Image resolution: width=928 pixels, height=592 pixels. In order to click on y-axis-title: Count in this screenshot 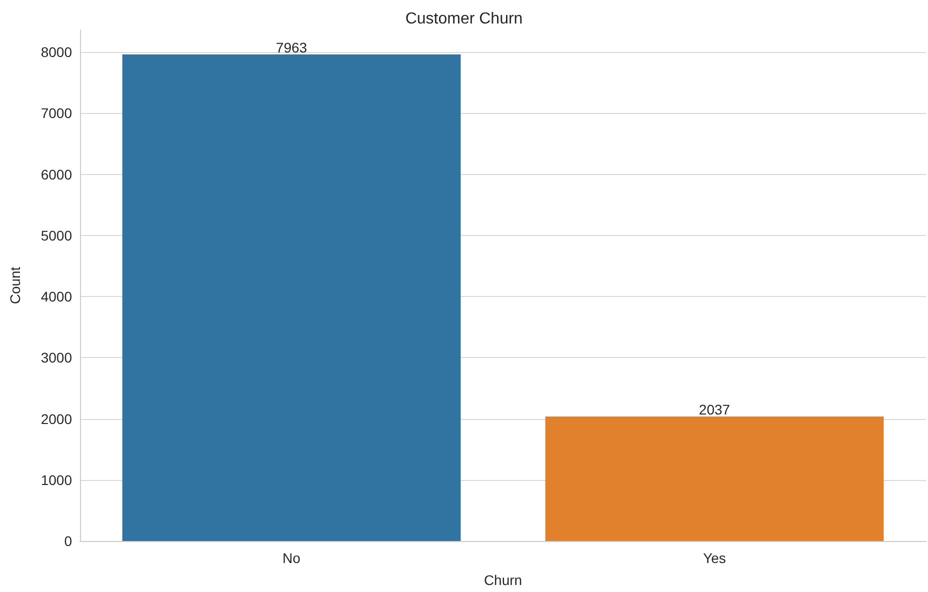, I will do `click(15, 285)`.